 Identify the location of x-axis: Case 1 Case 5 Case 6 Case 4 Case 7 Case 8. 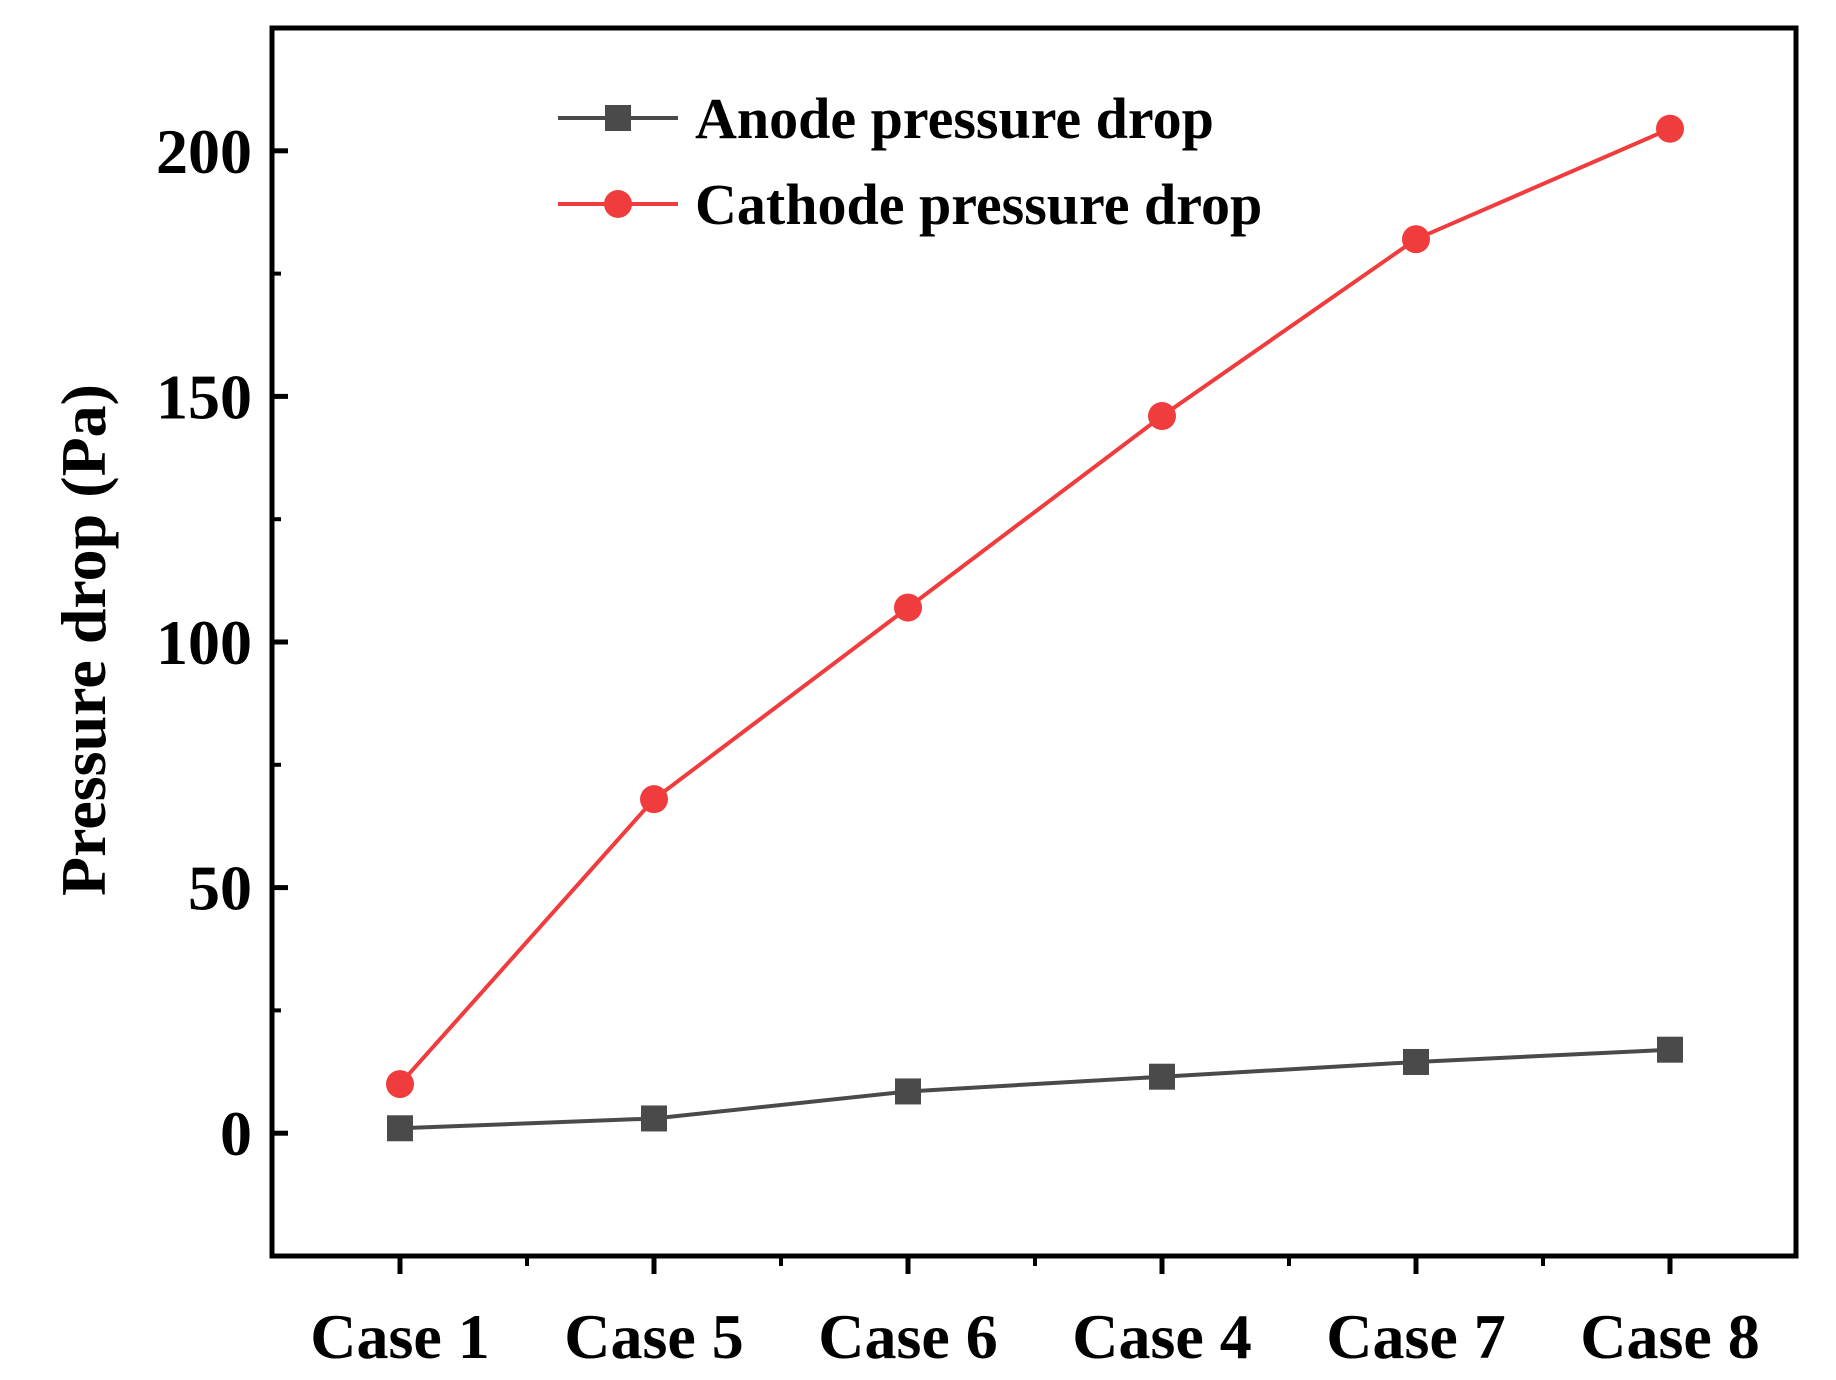
(1035, 1314).